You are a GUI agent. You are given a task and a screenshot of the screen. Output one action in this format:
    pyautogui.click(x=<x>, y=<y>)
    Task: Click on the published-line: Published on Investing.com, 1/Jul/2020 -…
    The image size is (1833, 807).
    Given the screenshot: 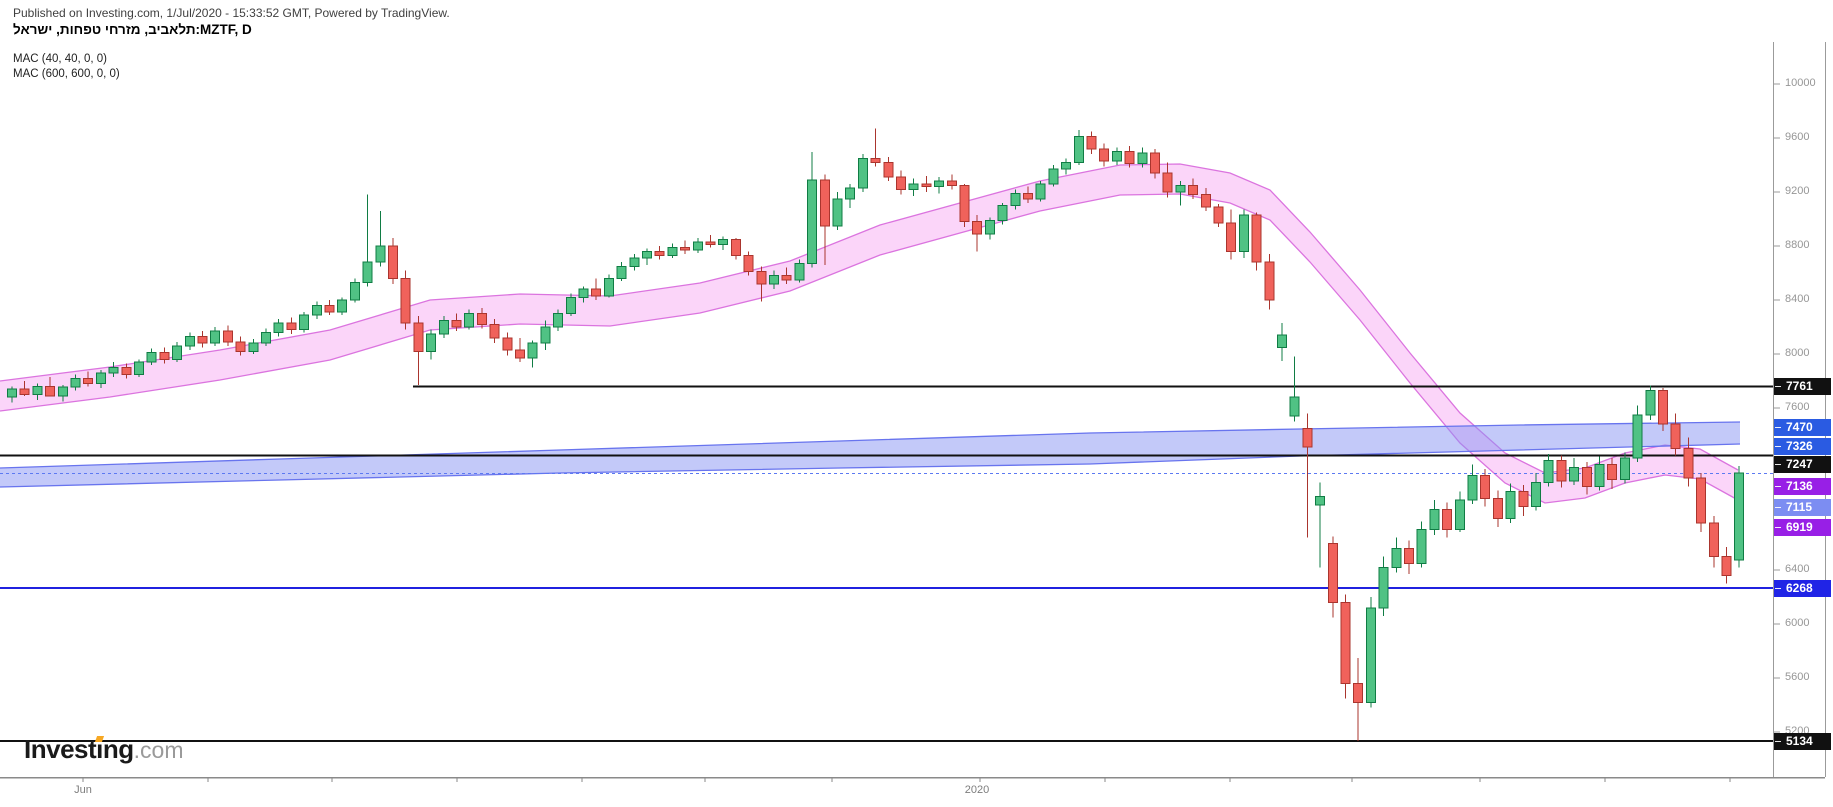 What is the action you would take?
    pyautogui.click(x=231, y=13)
    